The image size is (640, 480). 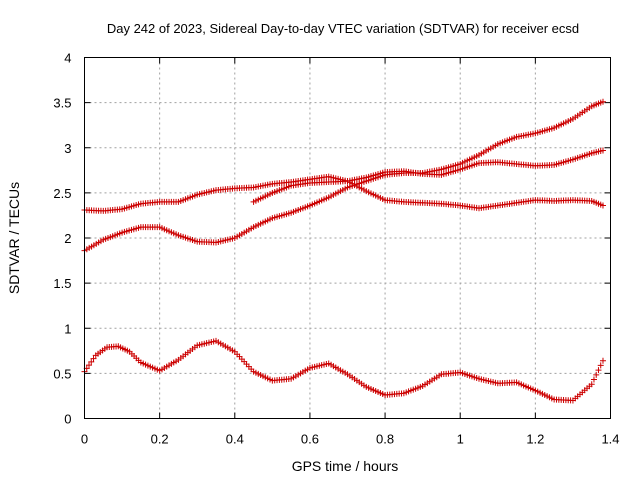 I want to click on y-tick-label: 3, so click(x=67, y=148).